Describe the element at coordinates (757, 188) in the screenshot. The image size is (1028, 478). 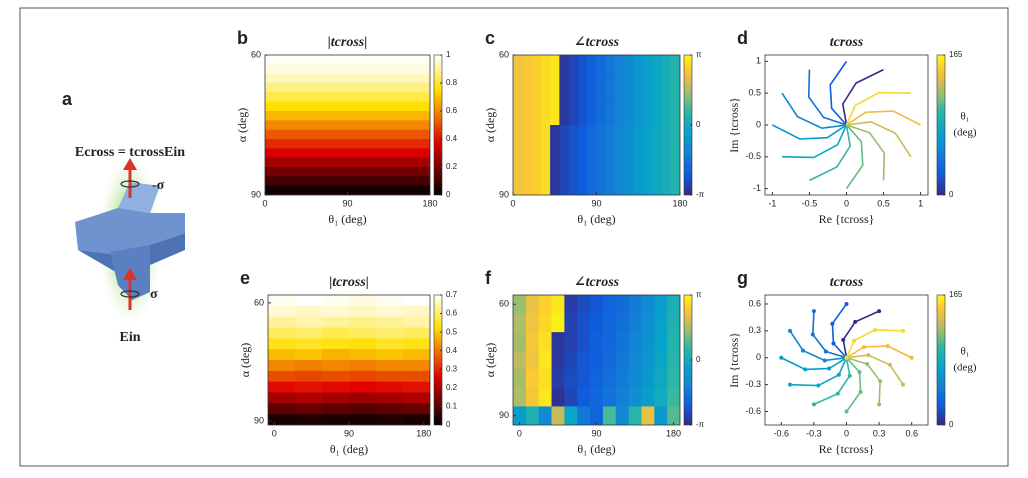
I see `y-tick-label: -1` at that location.